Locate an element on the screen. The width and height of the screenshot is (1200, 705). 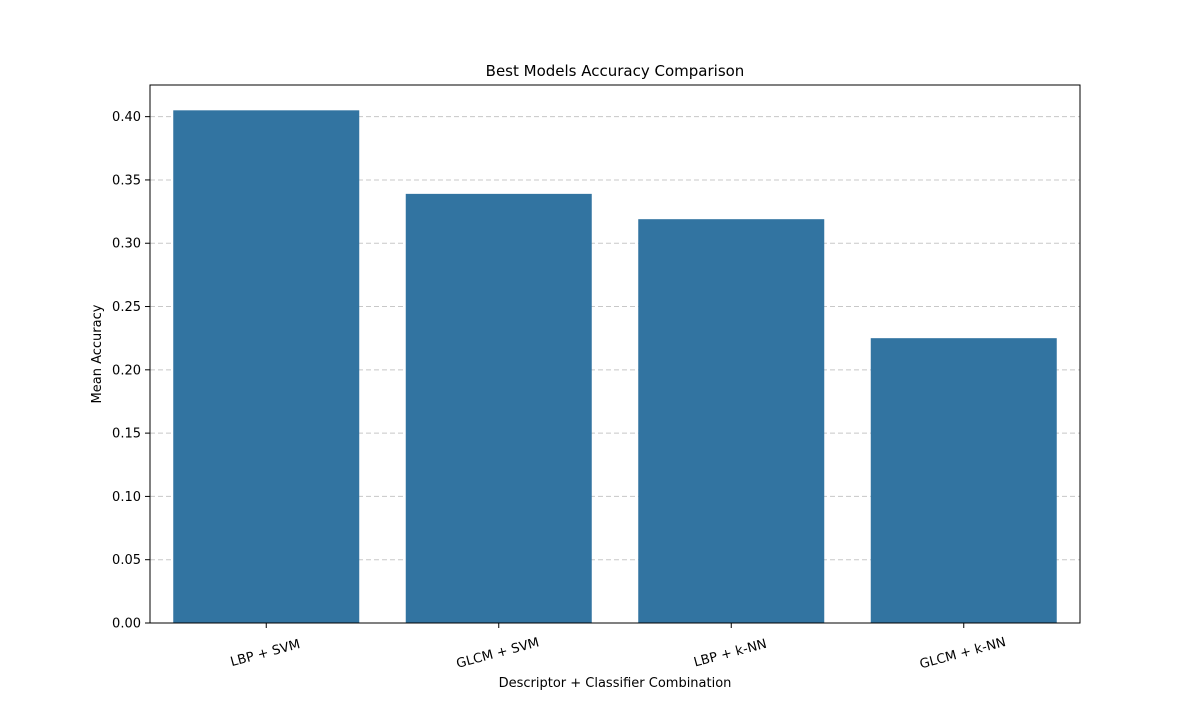
y-tick-label: 0.40 is located at coordinates (126, 117).